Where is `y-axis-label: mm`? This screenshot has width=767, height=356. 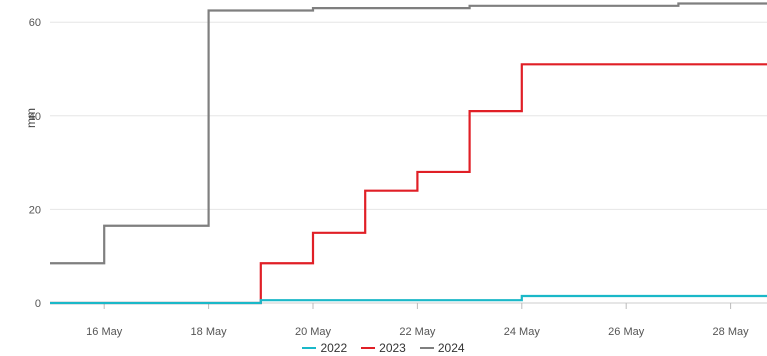
y-axis-label: mm is located at coordinates (31, 118).